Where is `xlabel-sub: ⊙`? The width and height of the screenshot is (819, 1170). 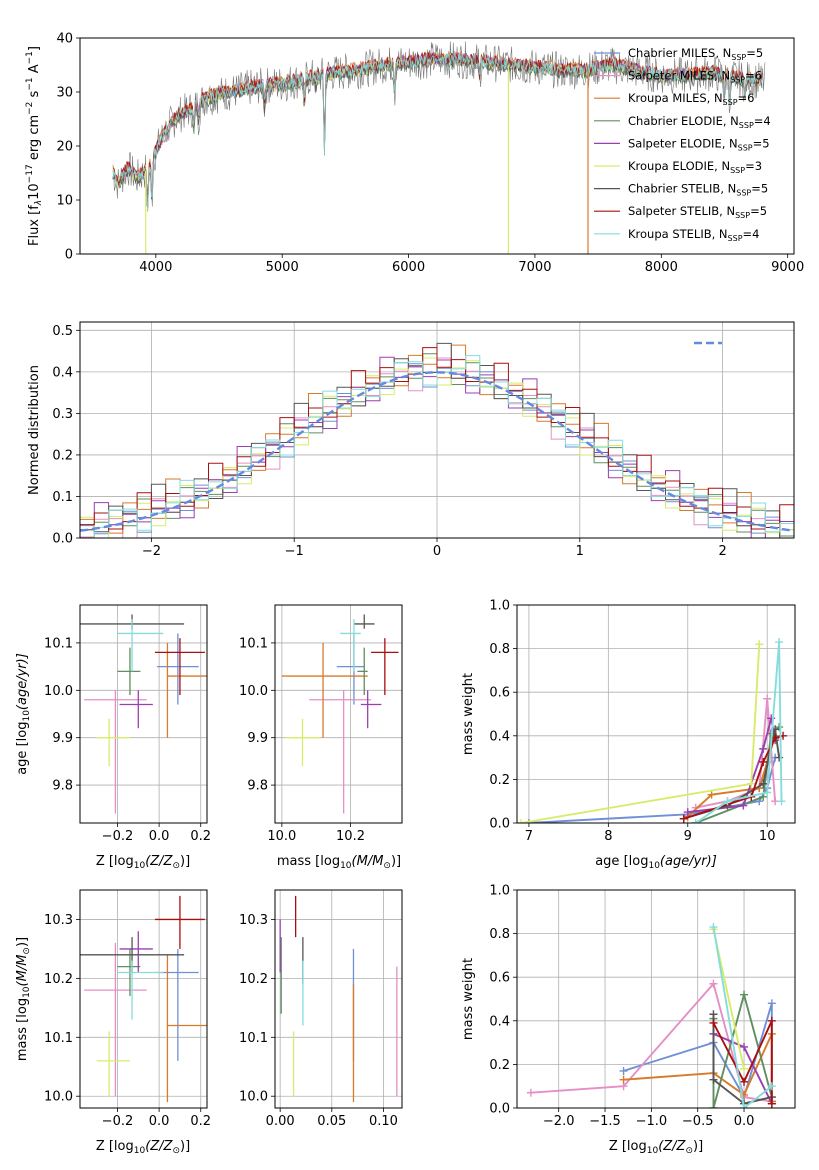
xlabel-sub: ⊙ is located at coordinates (387, 866).